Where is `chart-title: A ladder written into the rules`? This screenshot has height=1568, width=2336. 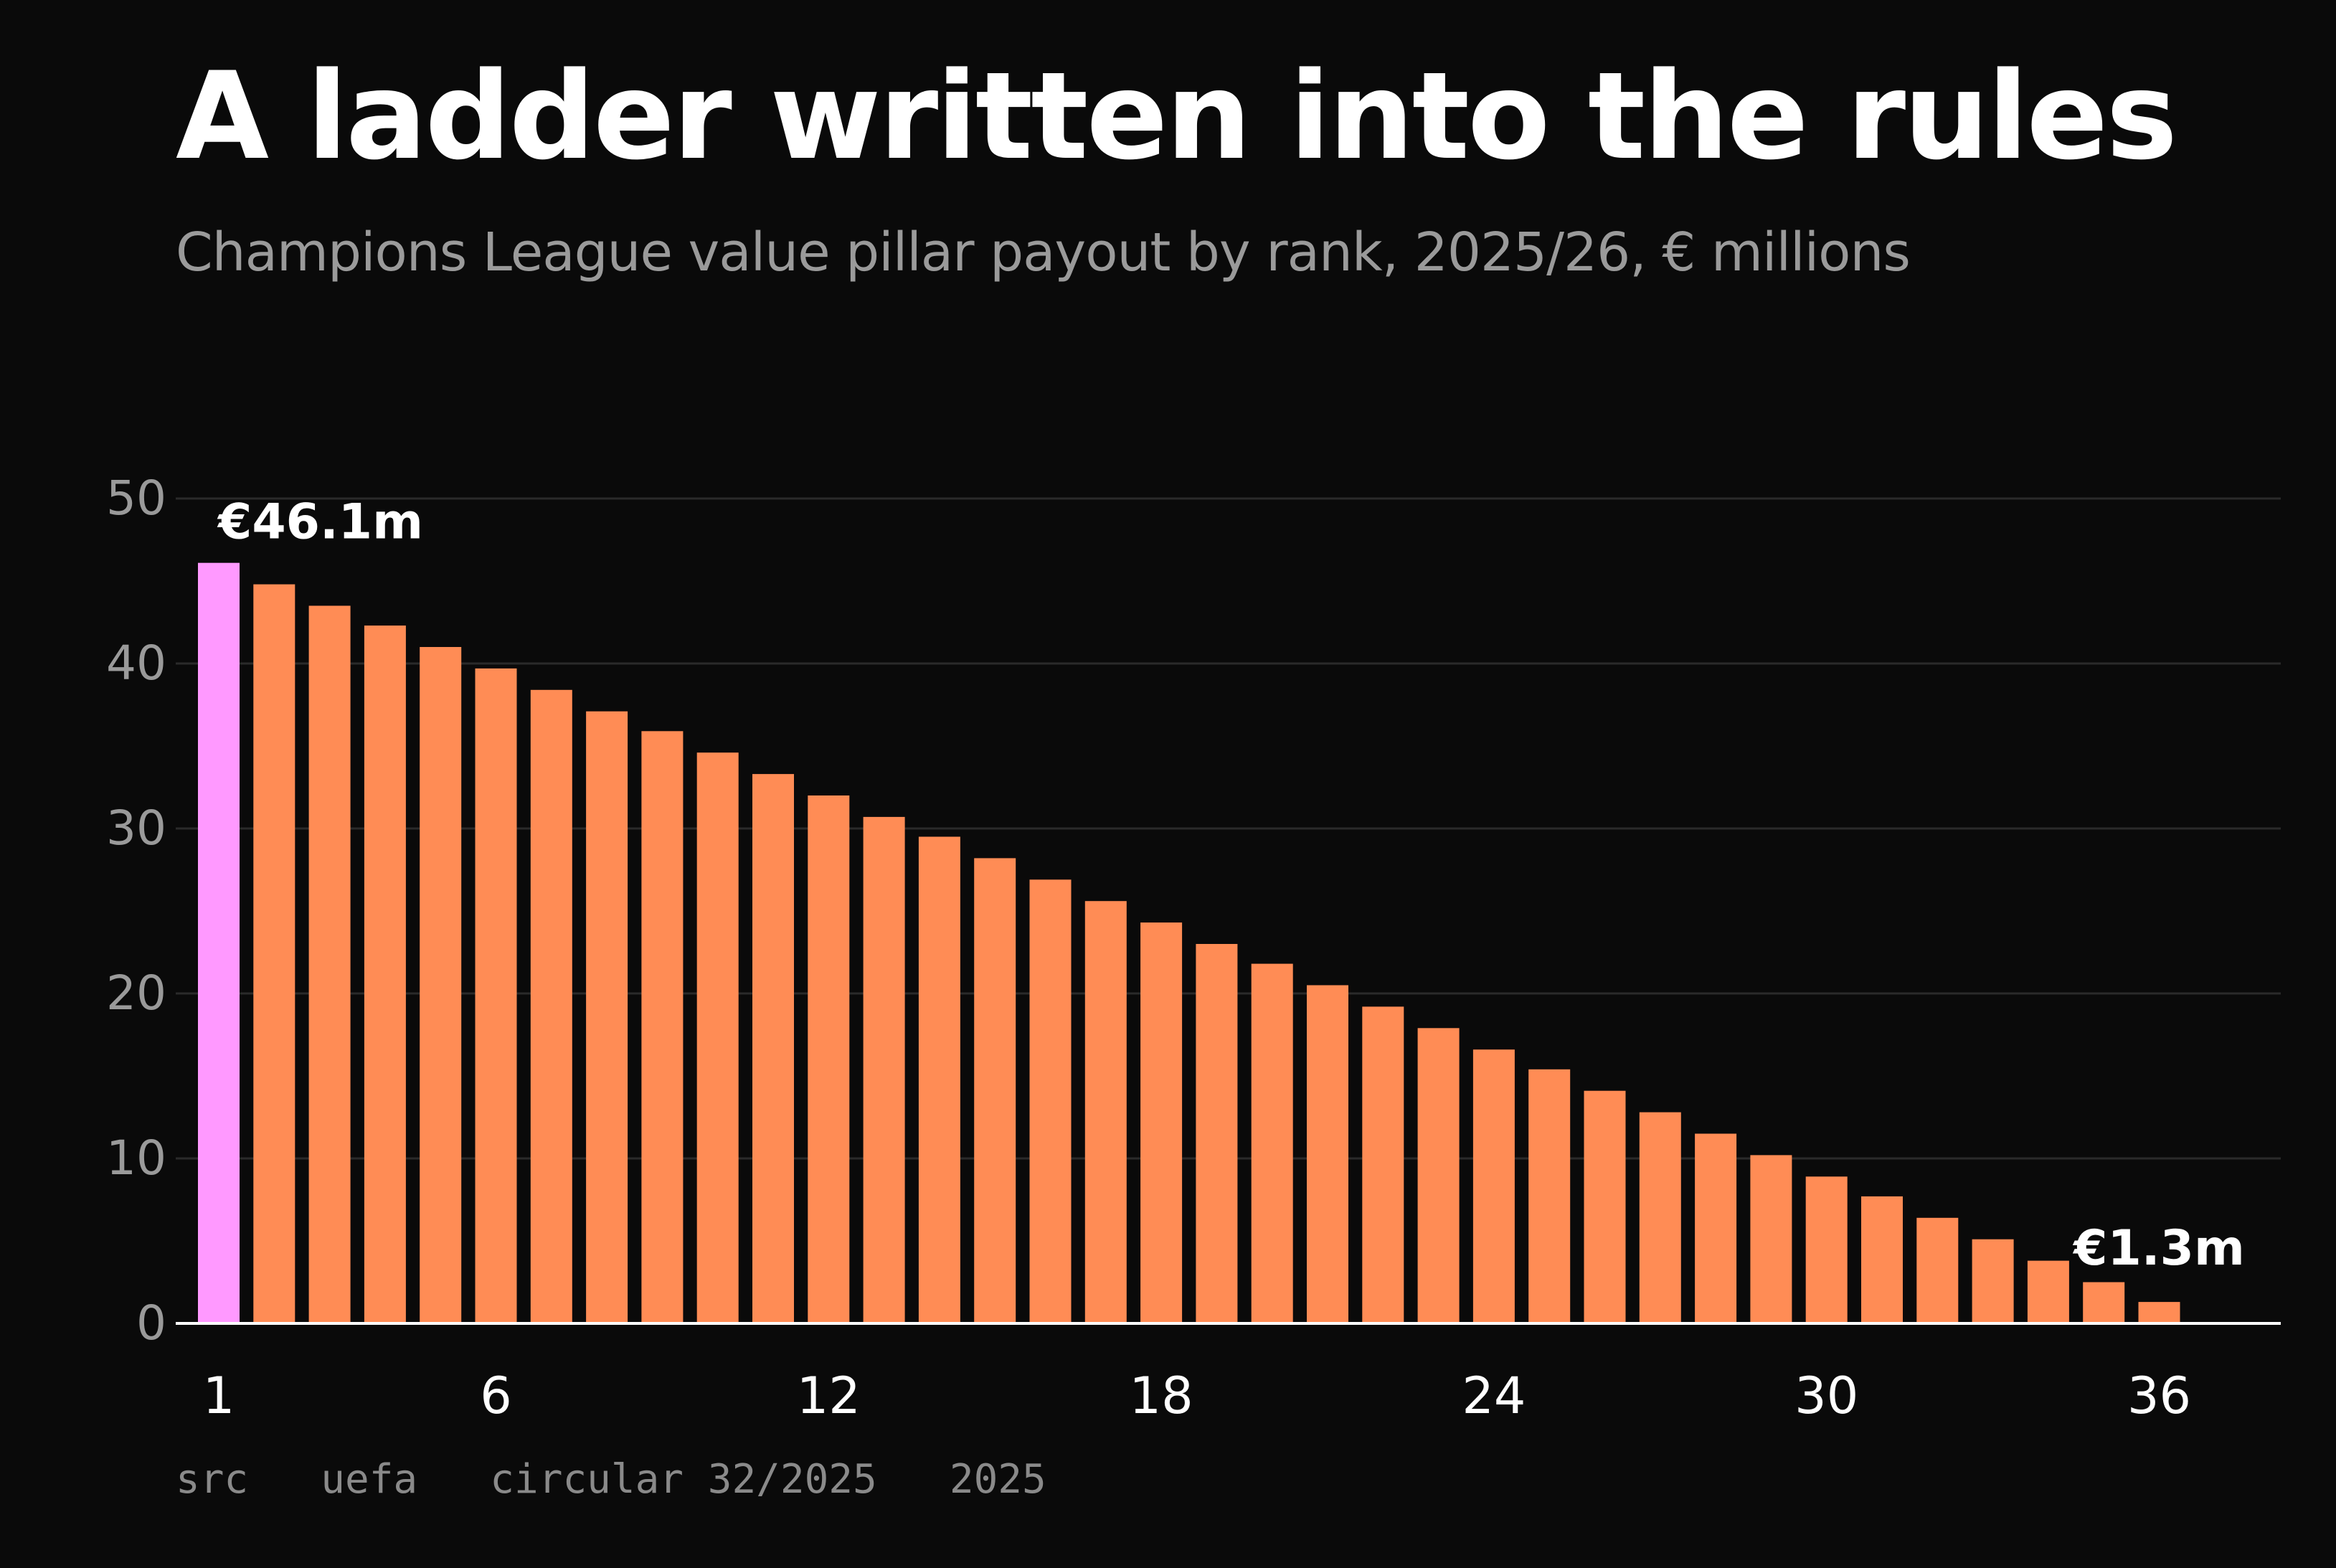
chart-title: A ladder written into the rules is located at coordinates (1176, 116).